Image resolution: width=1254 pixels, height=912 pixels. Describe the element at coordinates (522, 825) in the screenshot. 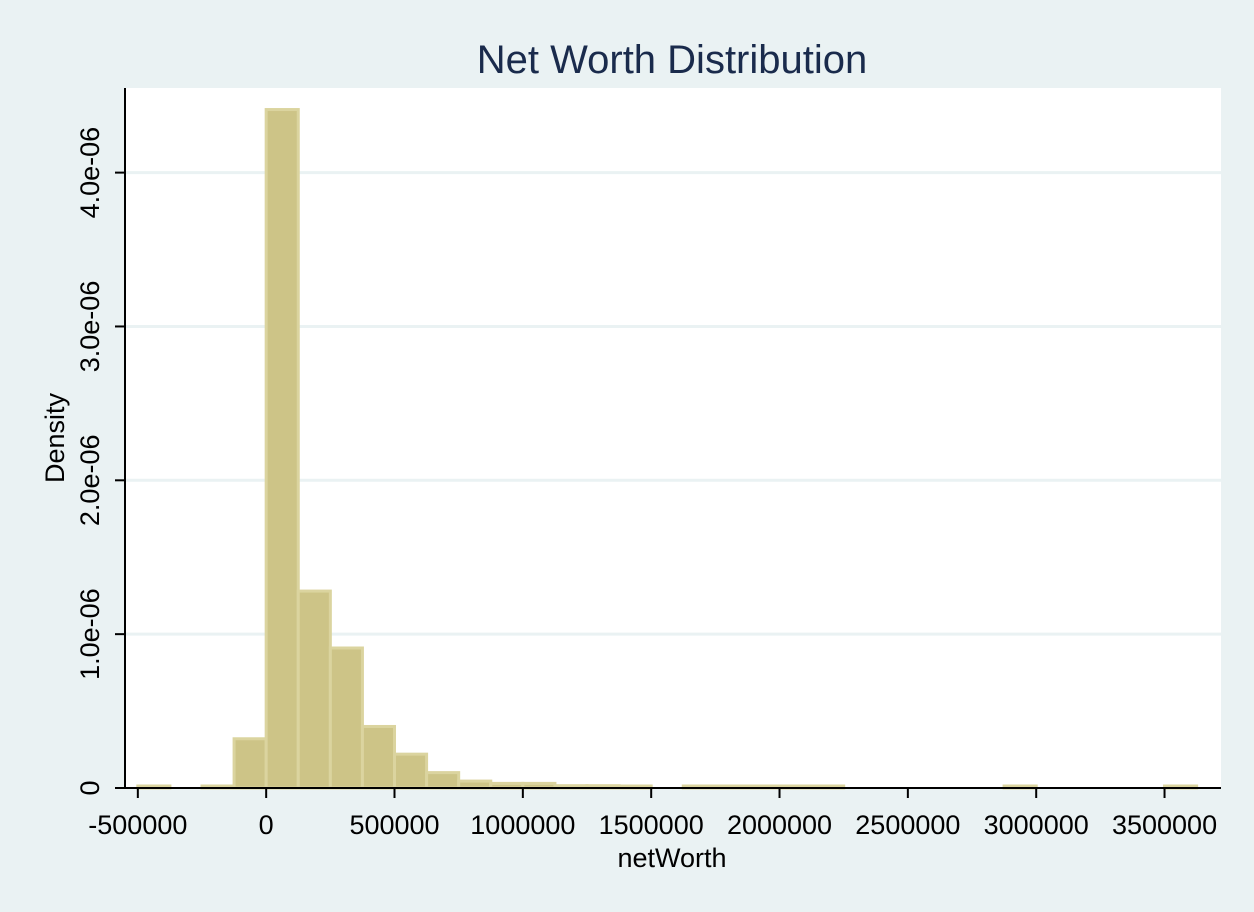

I see `x-tick-label-3: 1000000` at that location.